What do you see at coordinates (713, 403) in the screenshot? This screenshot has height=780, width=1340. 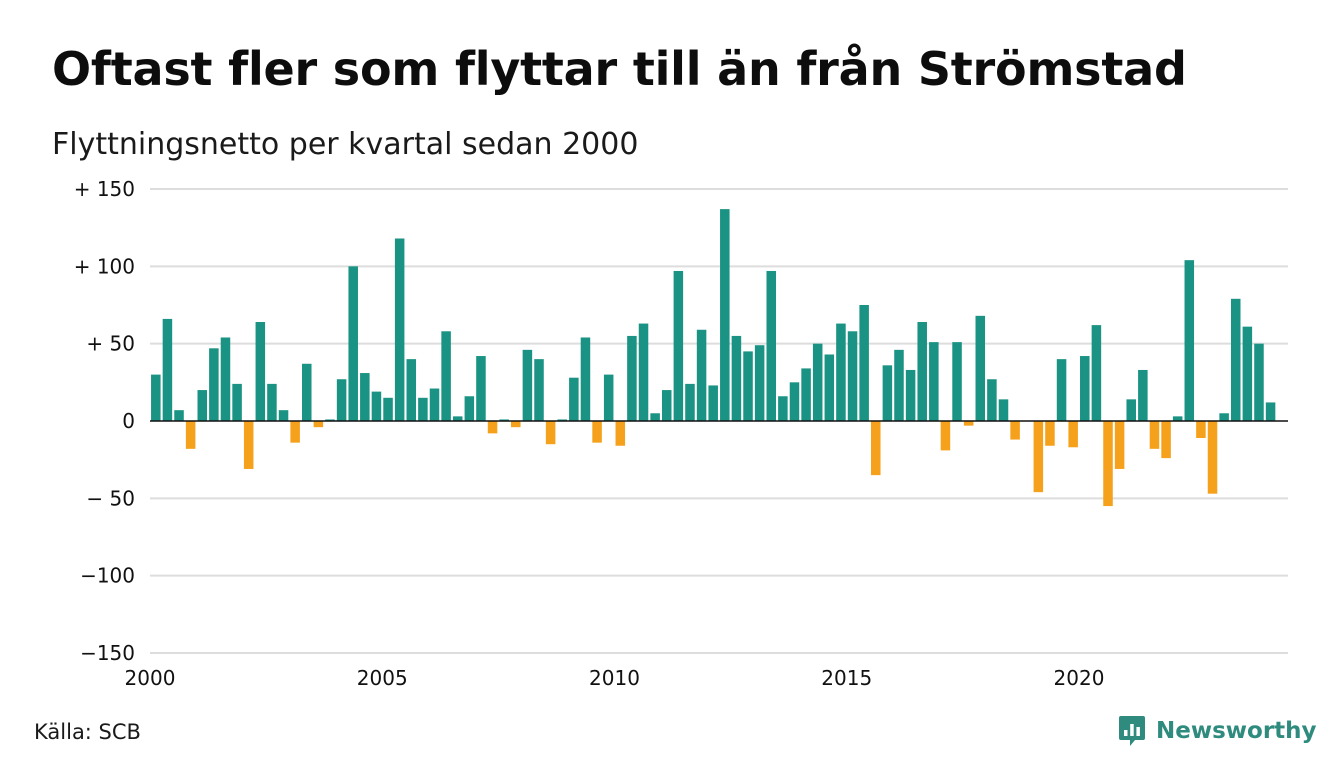 I see `bar-2012-k1` at bounding box center [713, 403].